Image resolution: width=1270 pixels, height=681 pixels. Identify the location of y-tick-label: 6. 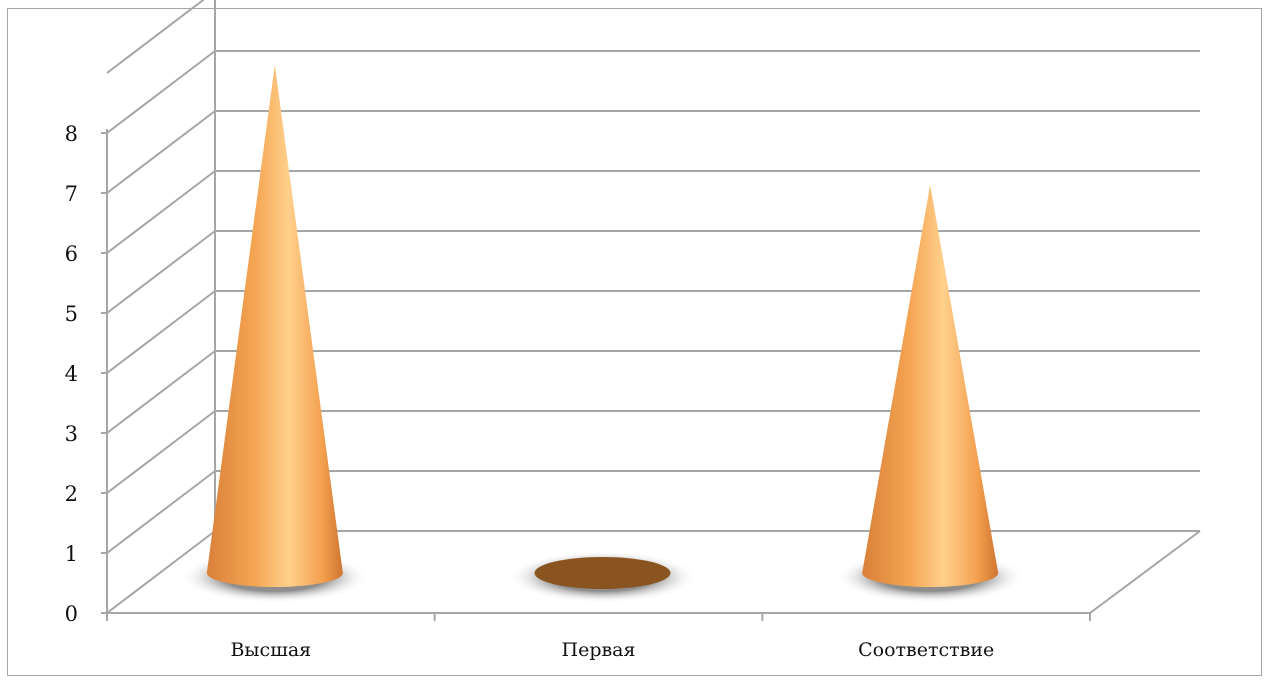
(71, 254).